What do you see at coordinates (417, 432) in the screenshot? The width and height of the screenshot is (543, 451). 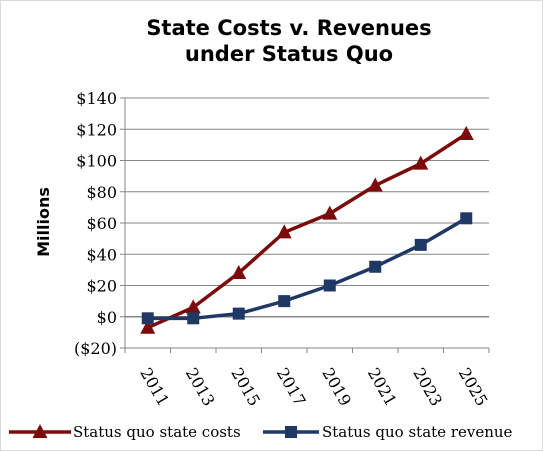 I see `legend-label: Status quo state revenue` at bounding box center [417, 432].